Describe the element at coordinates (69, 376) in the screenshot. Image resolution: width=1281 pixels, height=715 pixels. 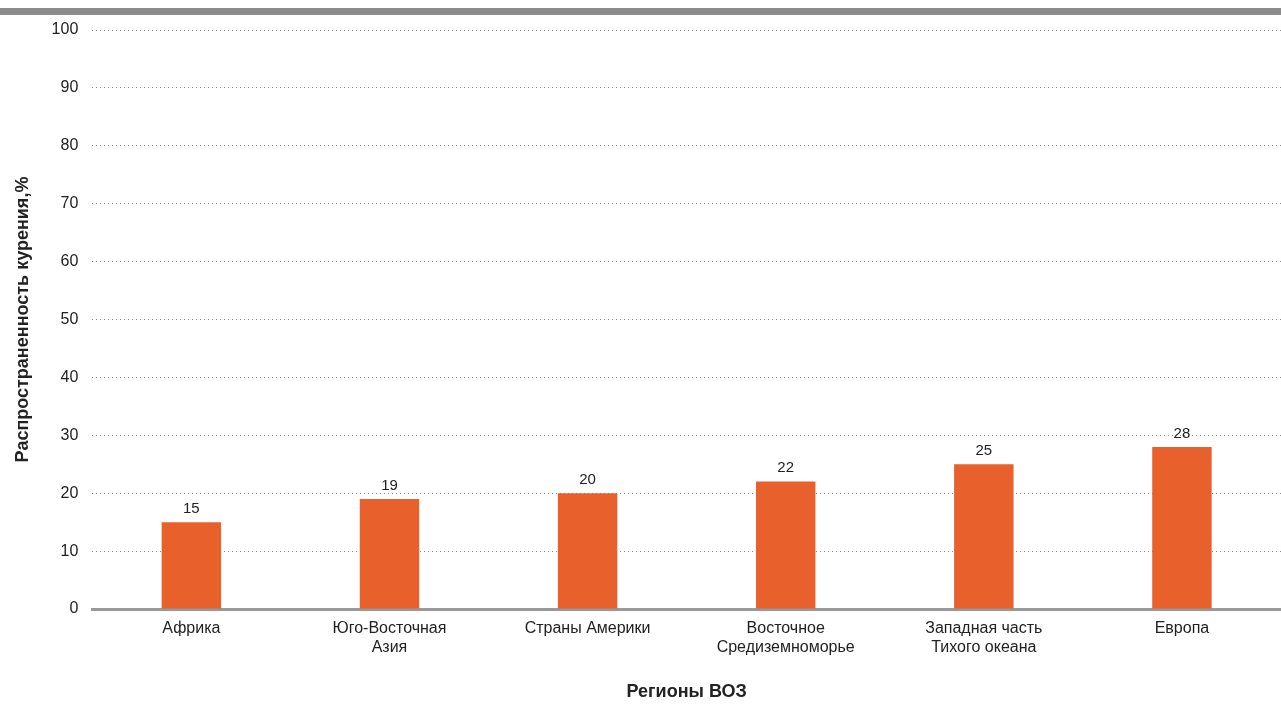
I see `y-tick-label: 40` at that location.